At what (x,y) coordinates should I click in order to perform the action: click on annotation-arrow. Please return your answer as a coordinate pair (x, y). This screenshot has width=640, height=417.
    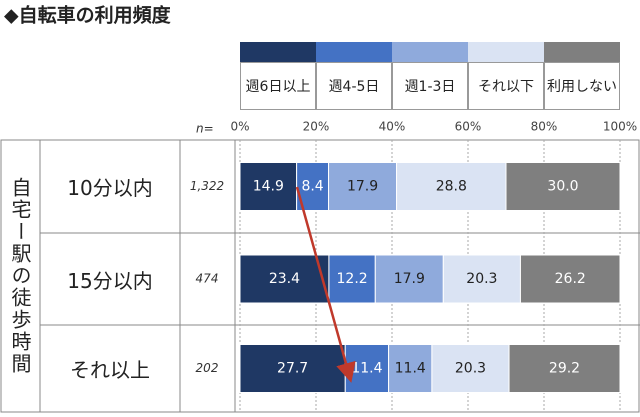
    Looking at the image, I should click on (325, 284).